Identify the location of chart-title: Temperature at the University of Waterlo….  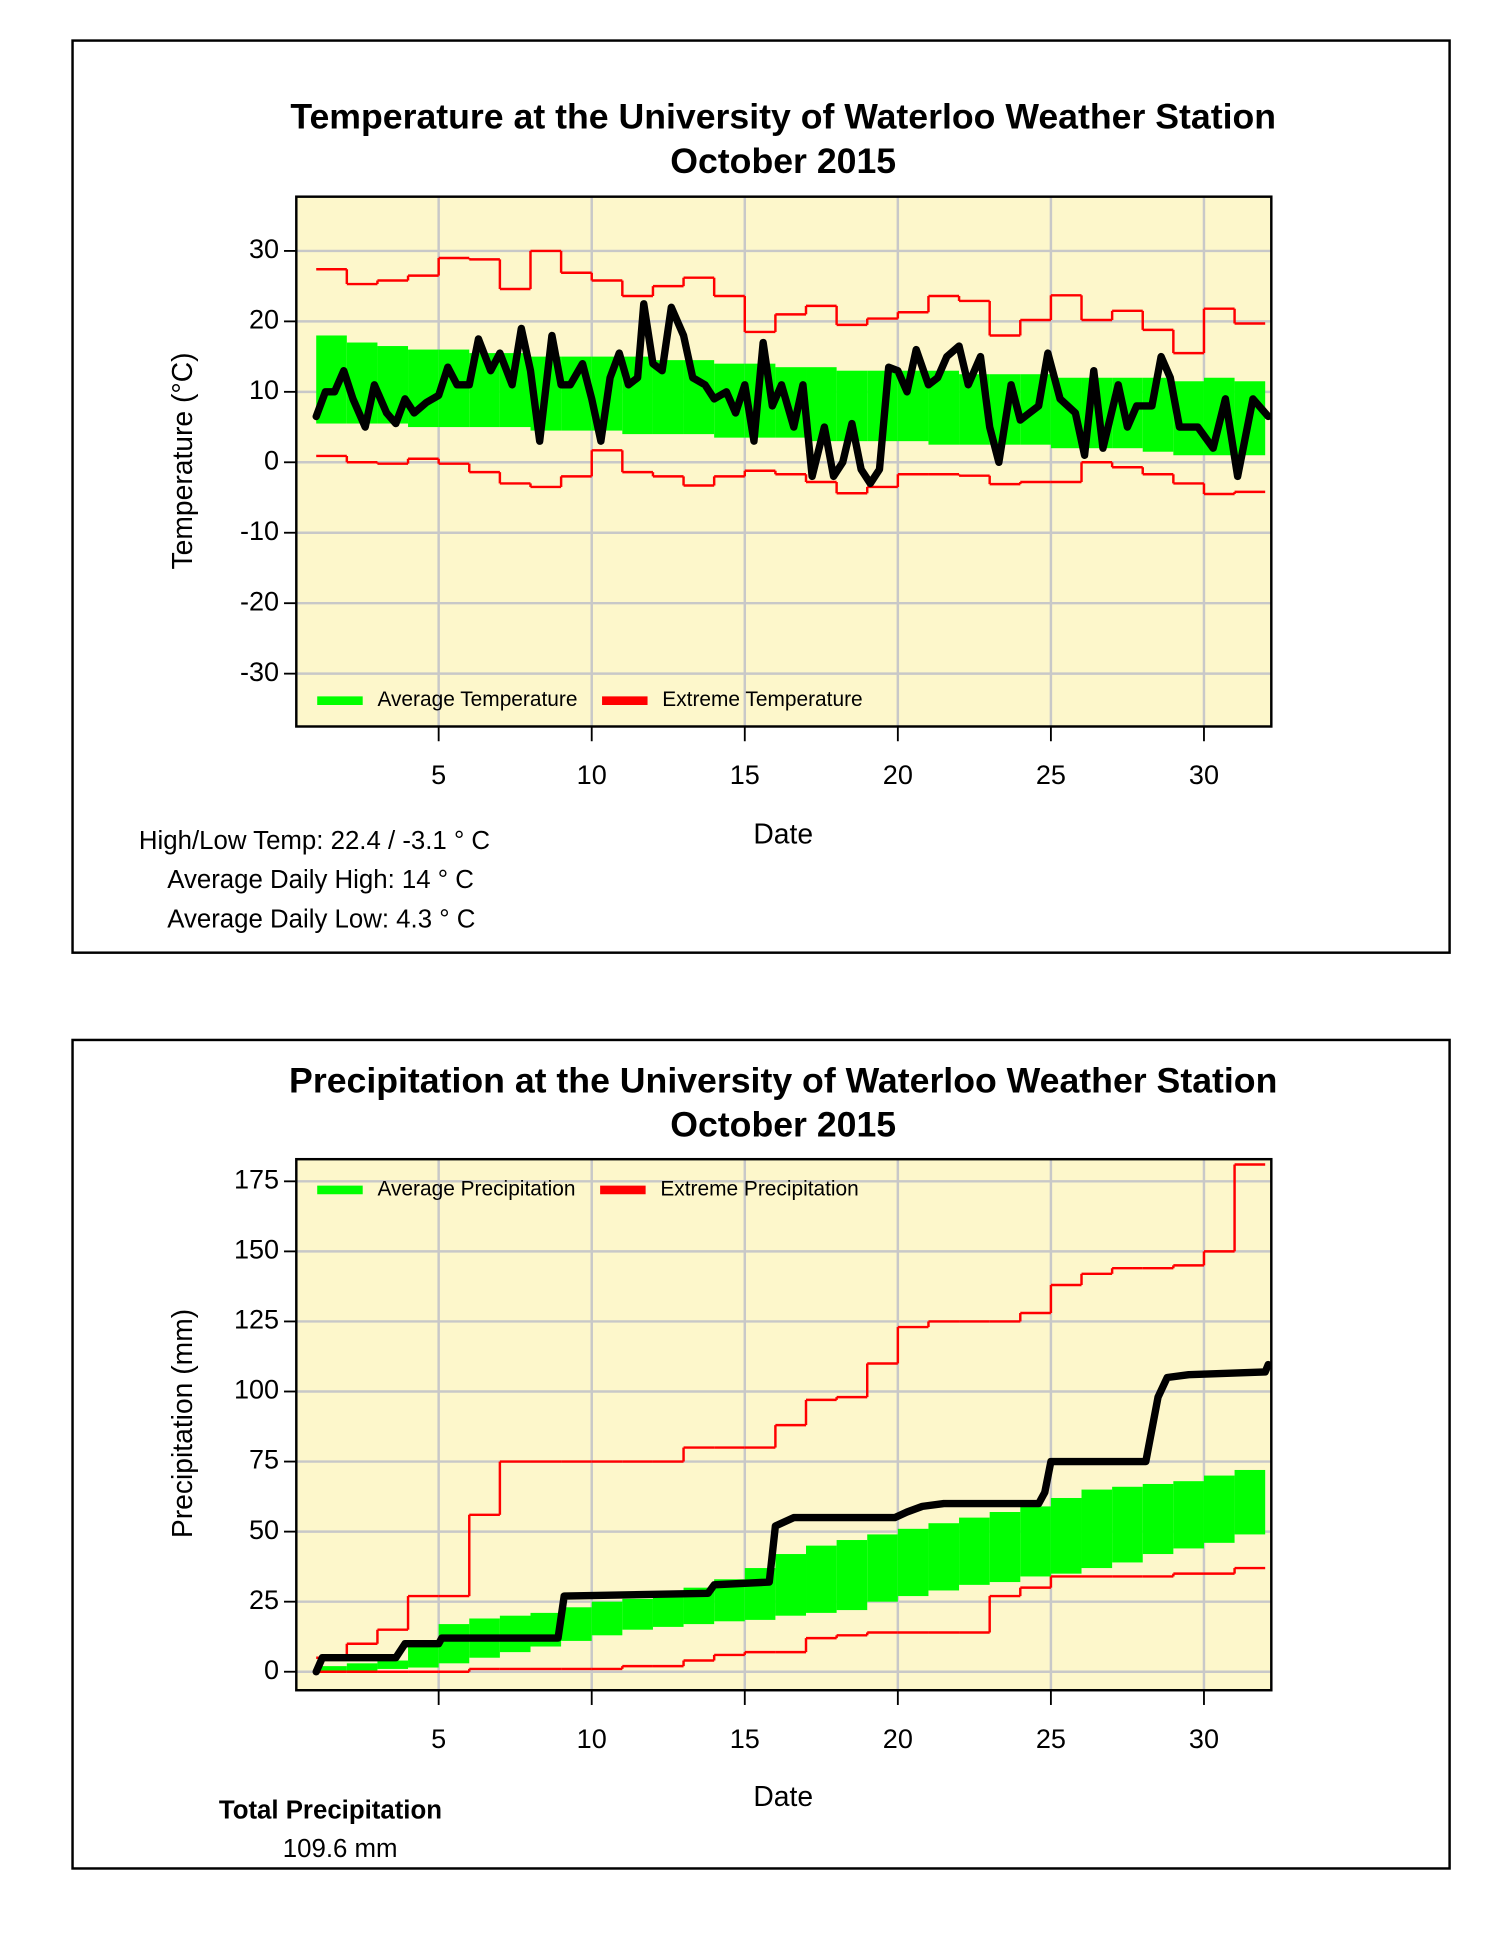
(783, 117).